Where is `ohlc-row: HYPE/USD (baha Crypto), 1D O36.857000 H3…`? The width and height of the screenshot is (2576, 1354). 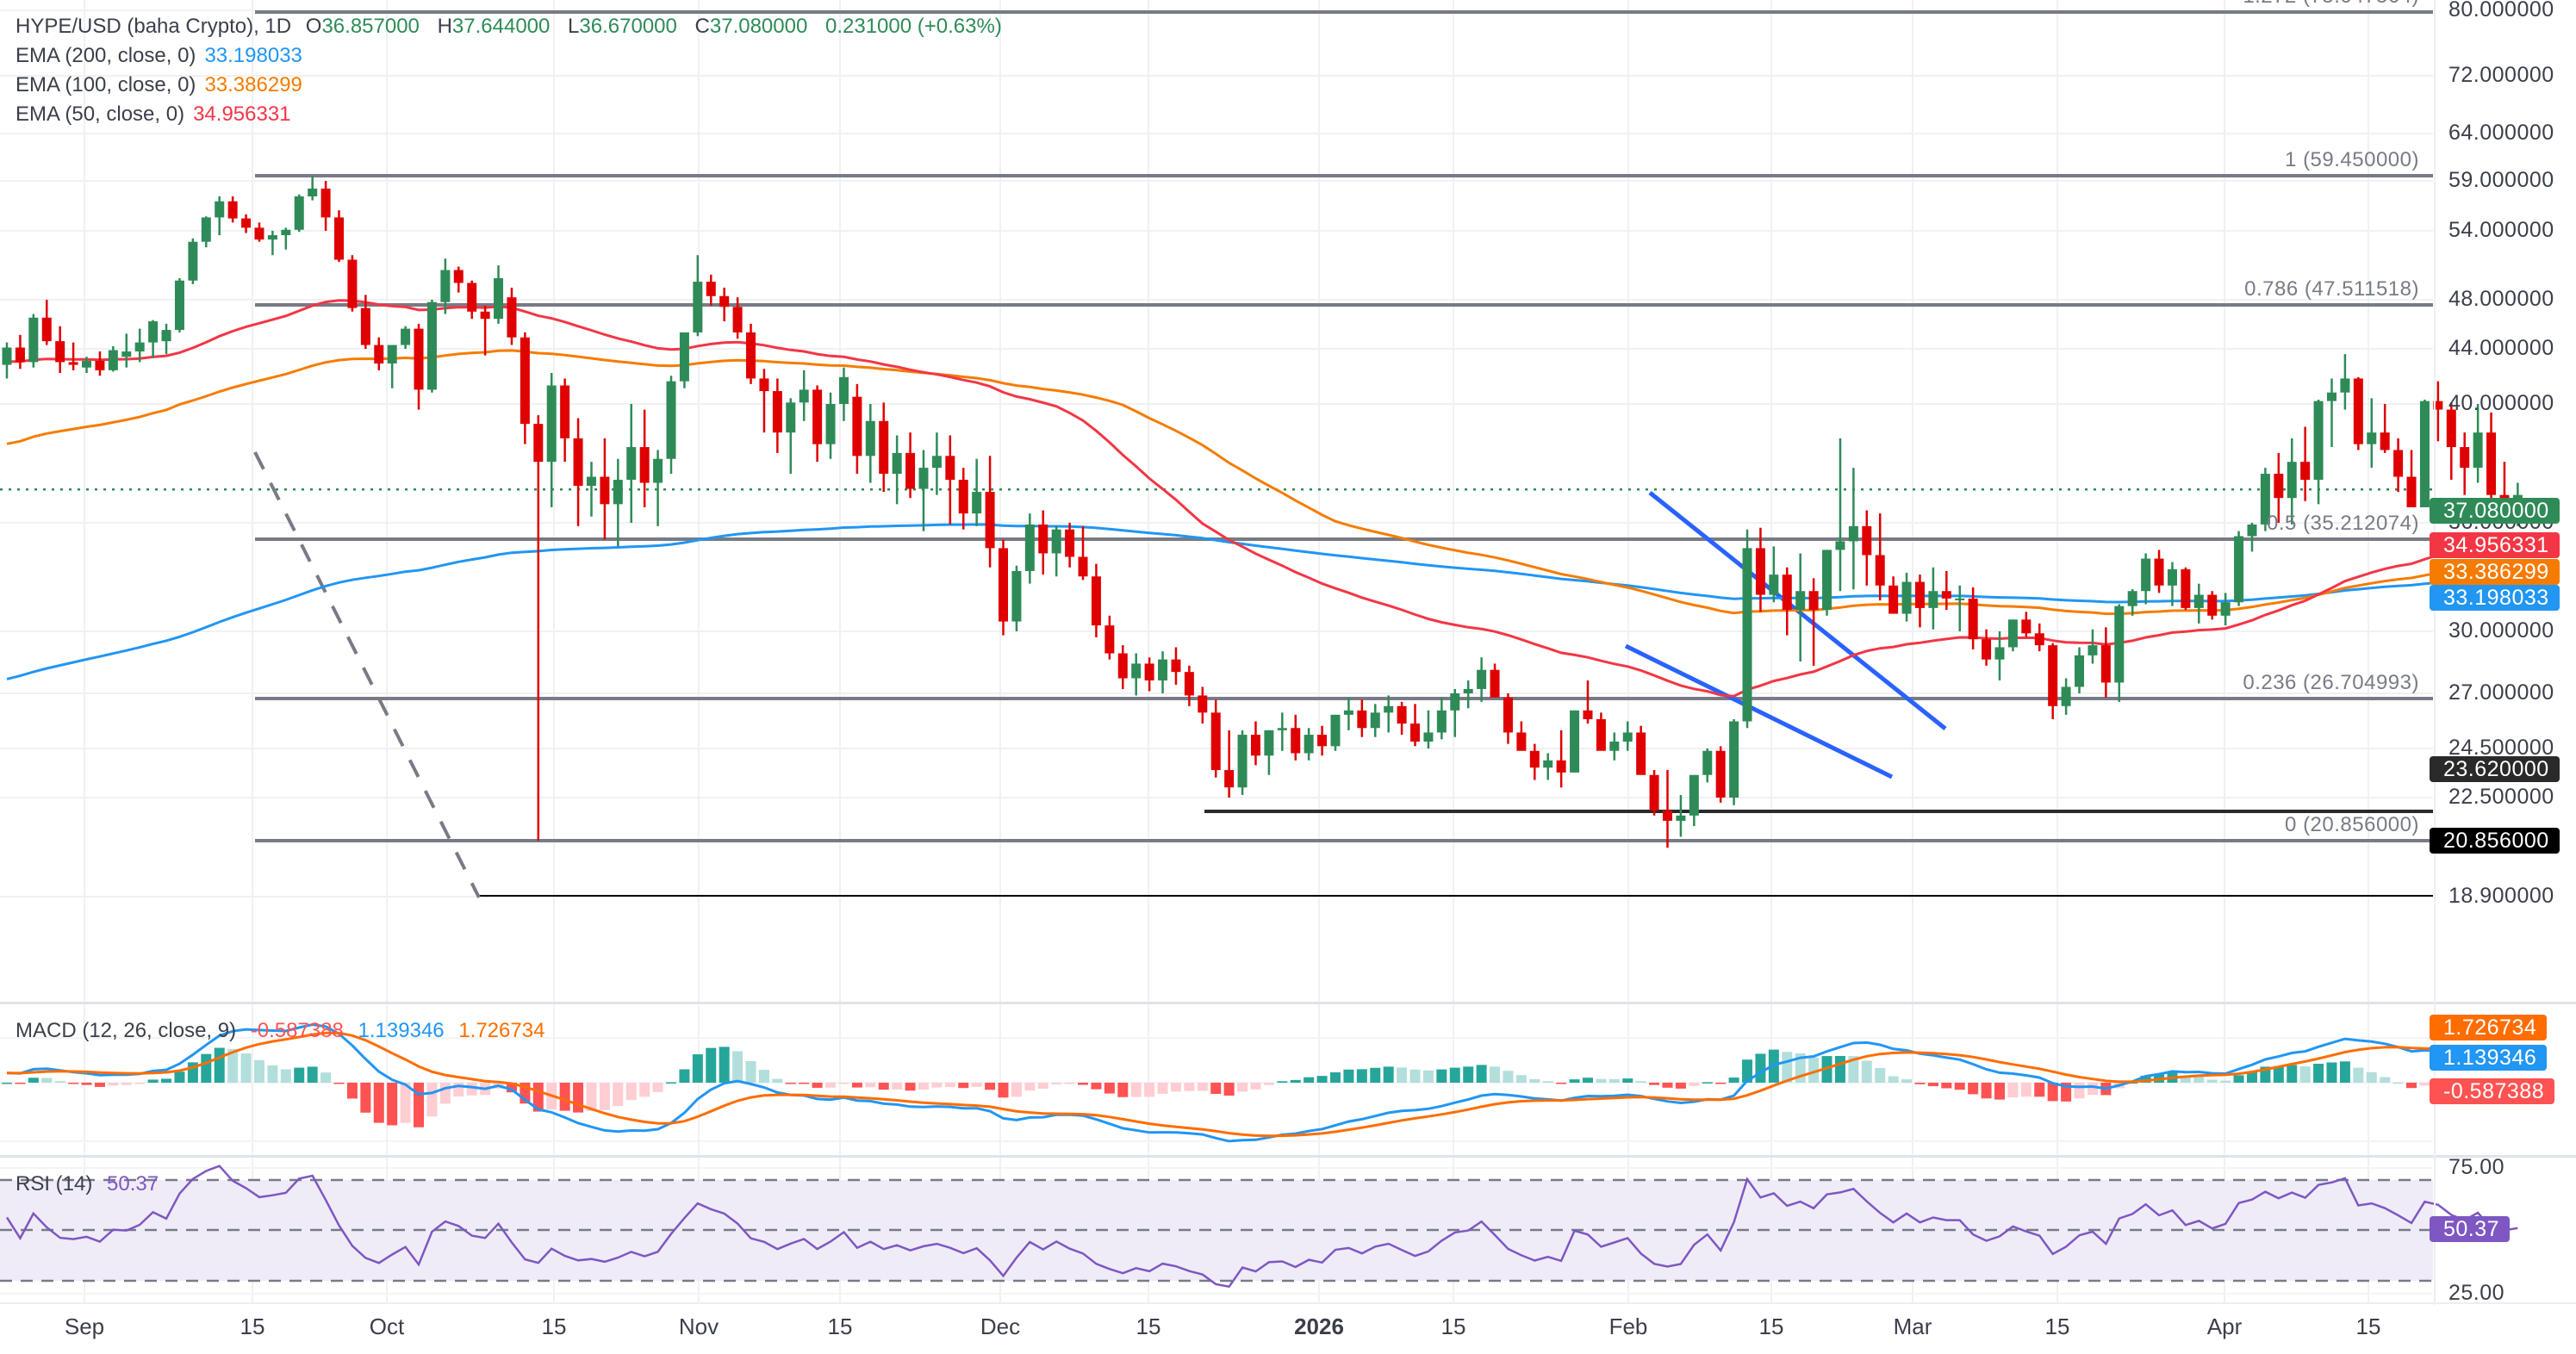
ohlc-row: HYPE/USD (baha Crypto), 1D O36.857000 H3… is located at coordinates (509, 26).